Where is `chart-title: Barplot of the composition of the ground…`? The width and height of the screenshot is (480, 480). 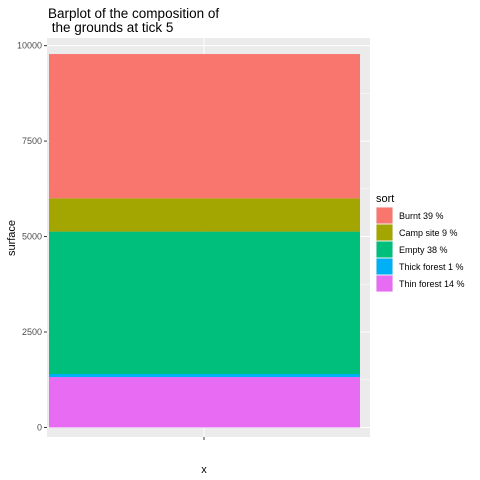
chart-title: Barplot of the composition of the ground… is located at coordinates (133, 20).